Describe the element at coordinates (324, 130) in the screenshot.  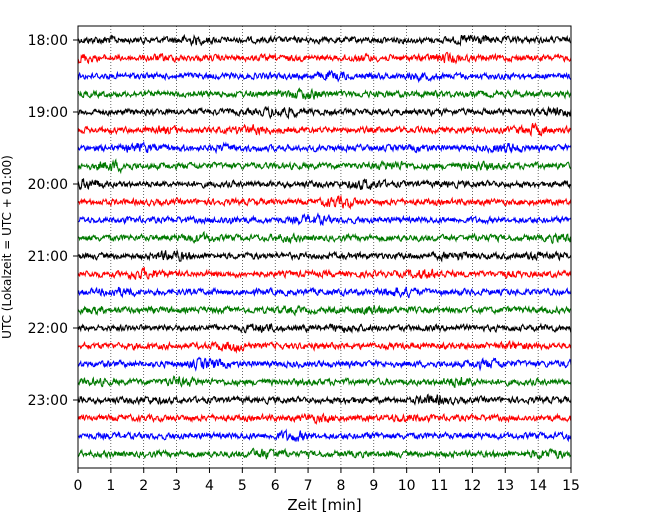
I see `trace-1915` at that location.